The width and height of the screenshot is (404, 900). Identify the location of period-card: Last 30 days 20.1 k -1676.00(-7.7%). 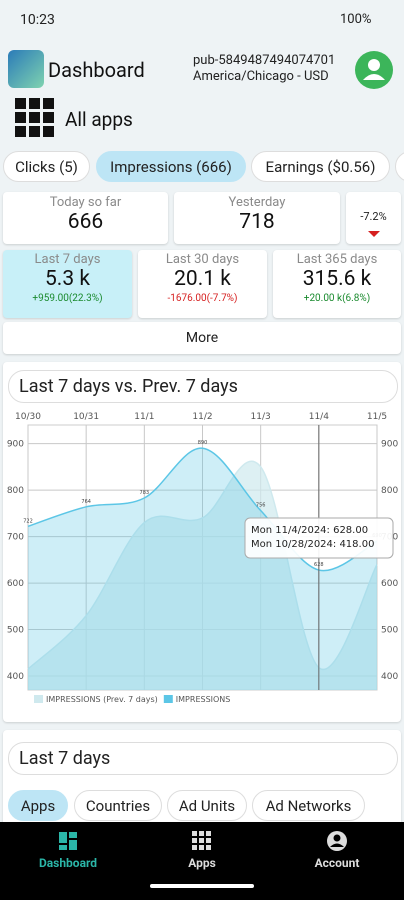
(202, 284).